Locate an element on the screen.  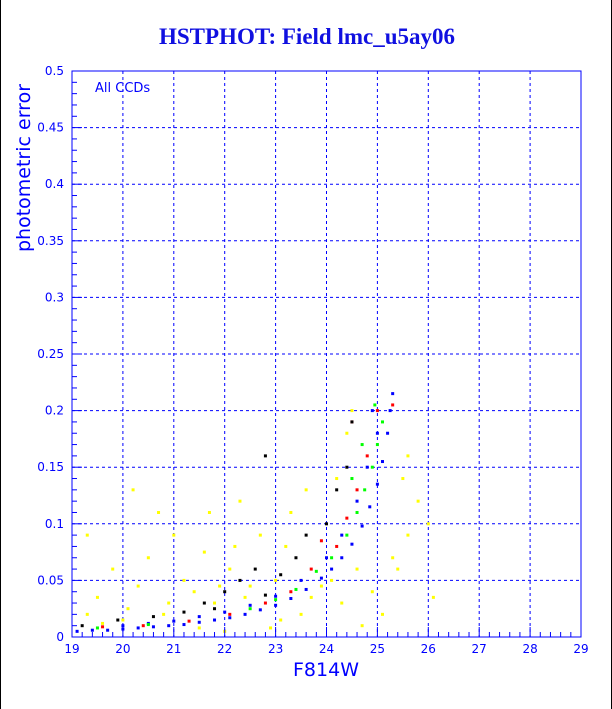
y-tick-label: 0.45 is located at coordinates (50, 128).